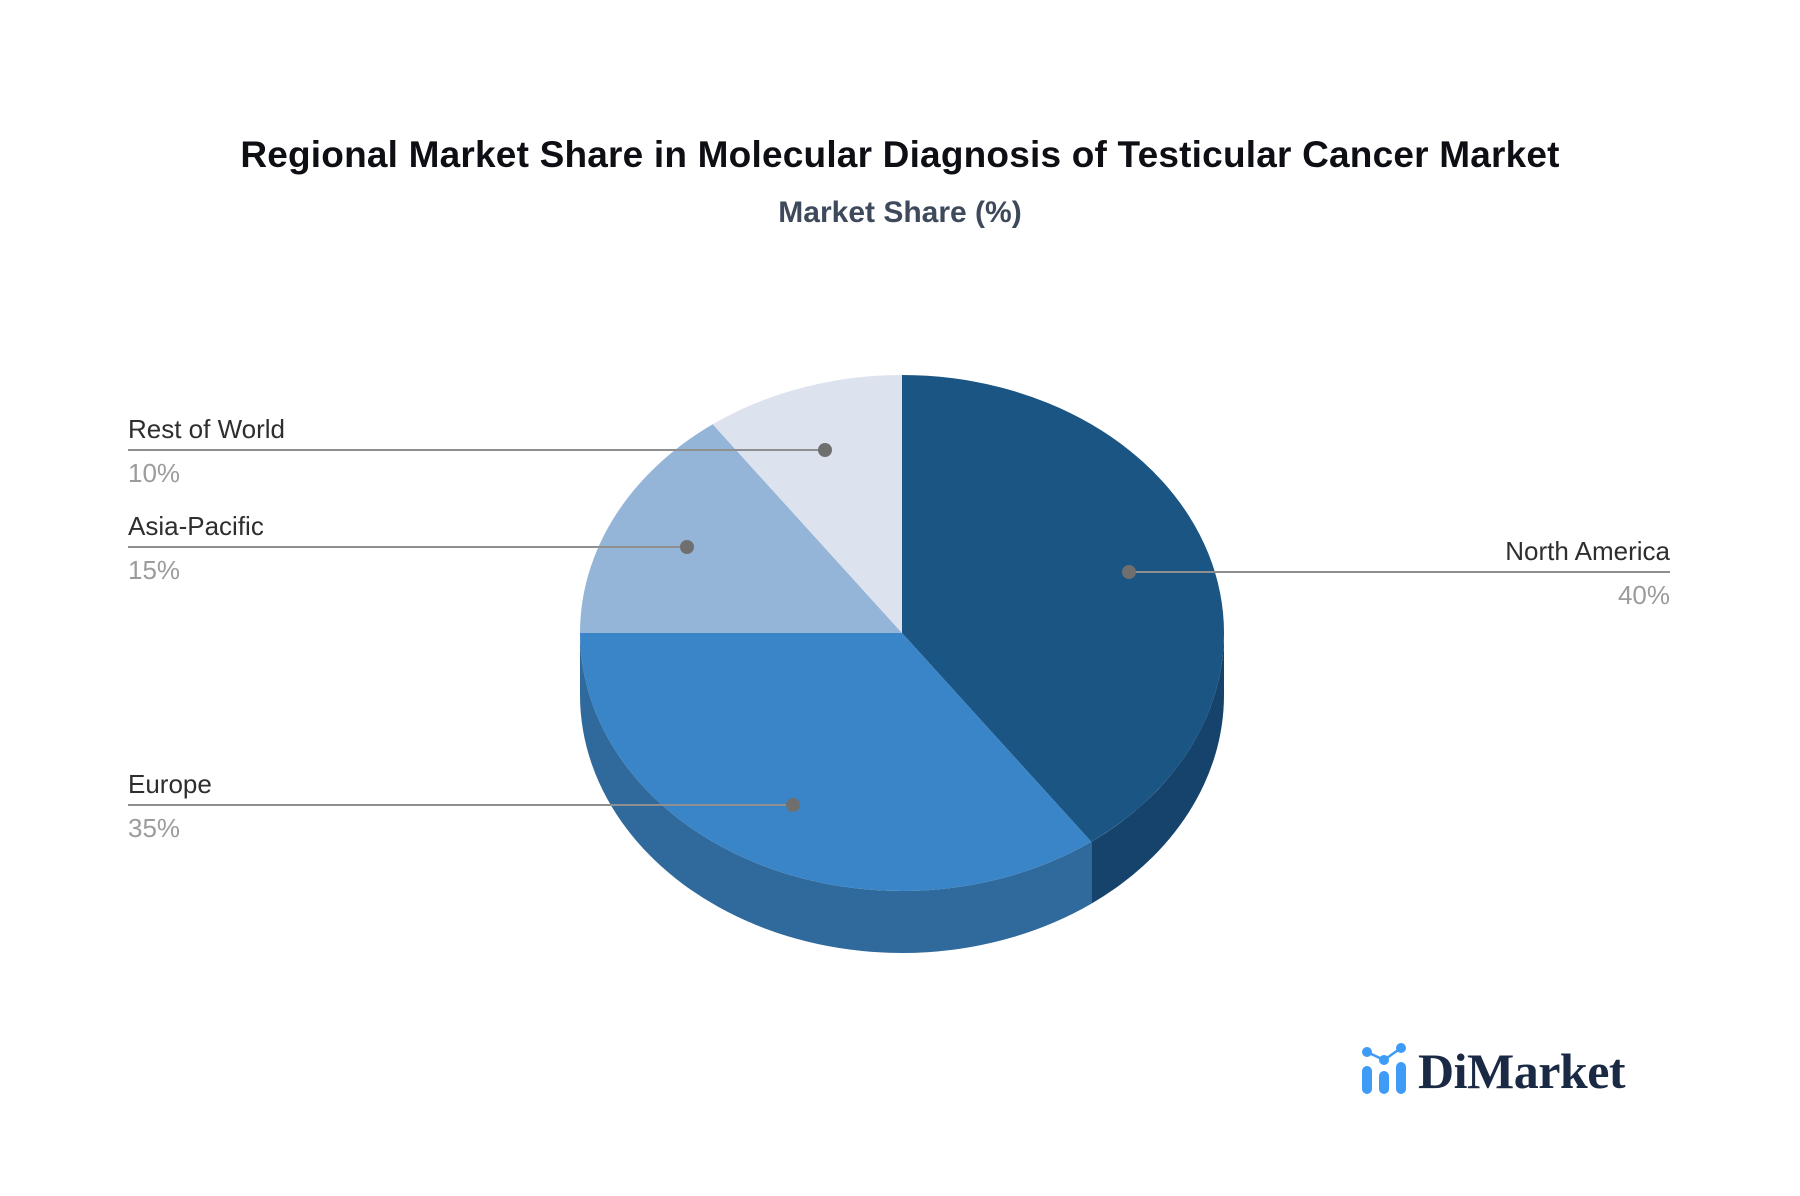 This screenshot has width=1800, height=1196. I want to click on dimarket-logo: DiMarket, so click(1520, 1073).